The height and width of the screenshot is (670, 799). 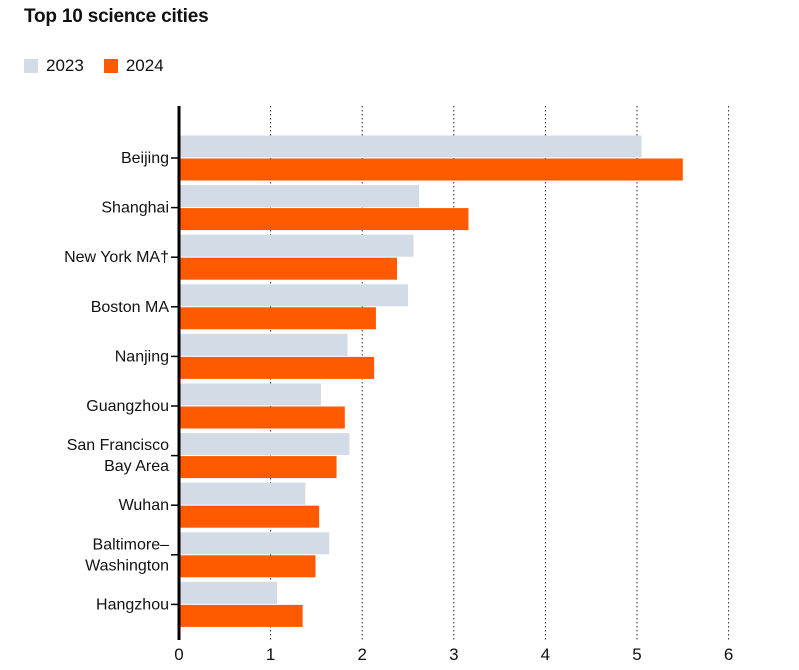 I want to click on category-label-6: San Francisco Bay Area, so click(x=118, y=456).